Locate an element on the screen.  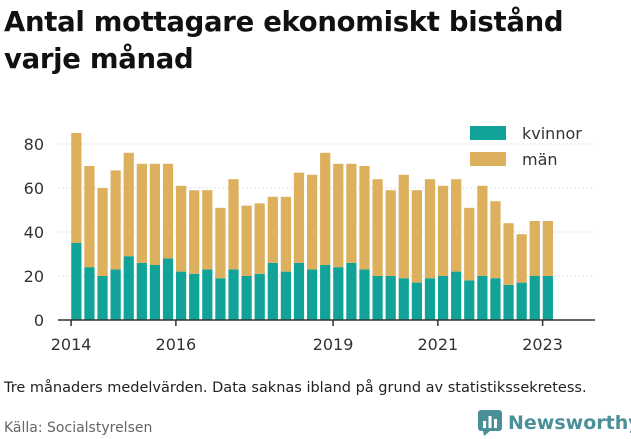
y-tick-label: 80 is located at coordinates (34, 144).